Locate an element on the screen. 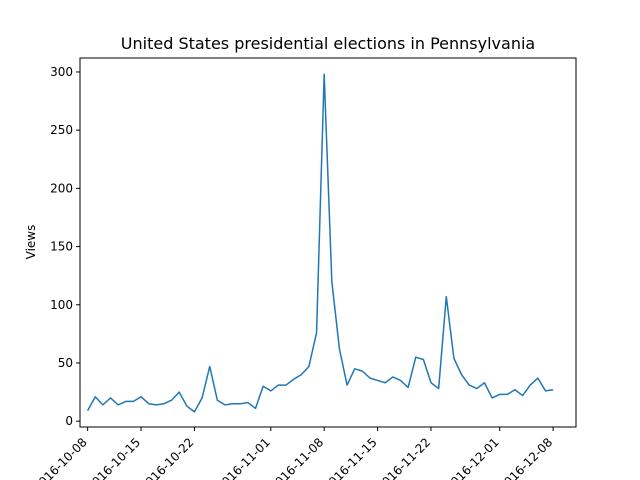  y-tick-label: 100 is located at coordinates (61, 305).